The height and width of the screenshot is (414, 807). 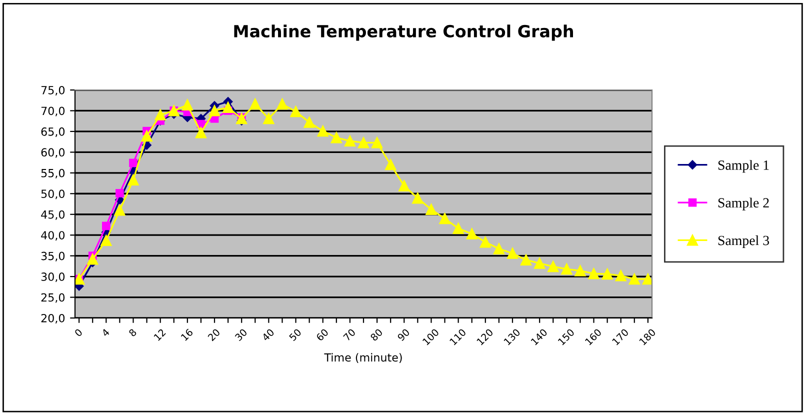 I want to click on y-tick-label: 40,0, so click(x=53, y=236).